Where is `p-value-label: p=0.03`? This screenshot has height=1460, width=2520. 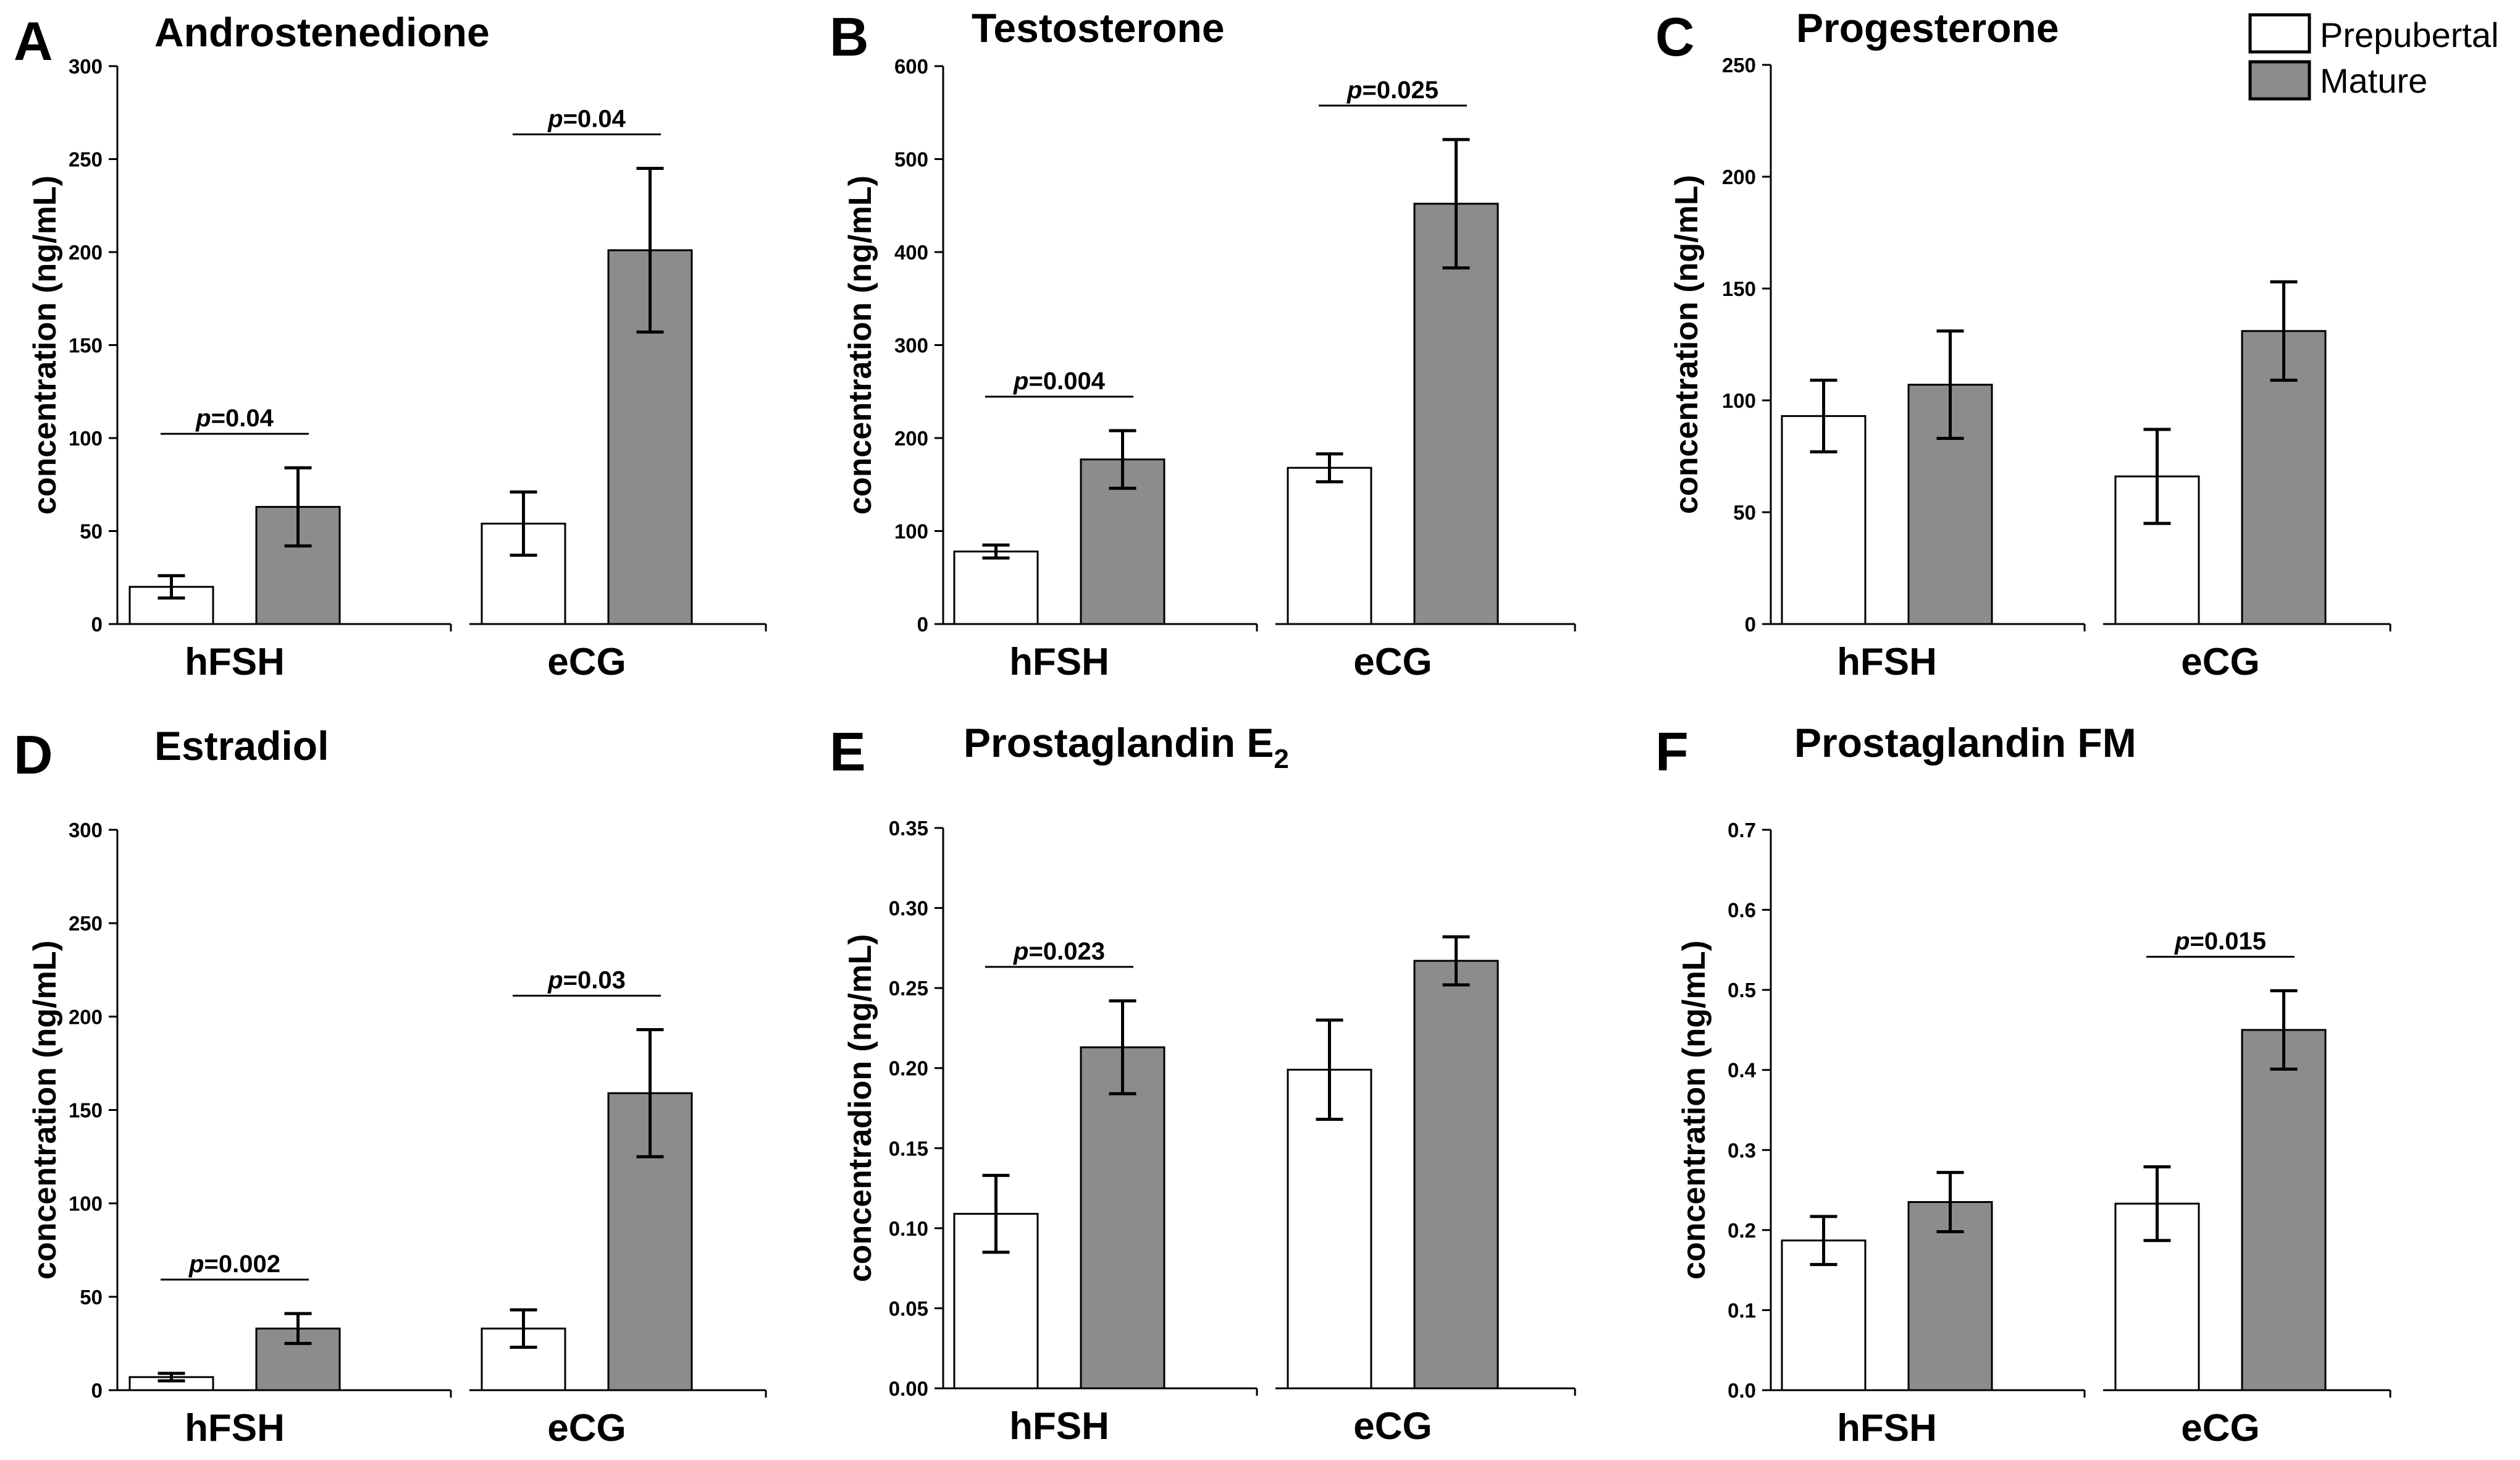
p-value-label: p=0.03 is located at coordinates (586, 980).